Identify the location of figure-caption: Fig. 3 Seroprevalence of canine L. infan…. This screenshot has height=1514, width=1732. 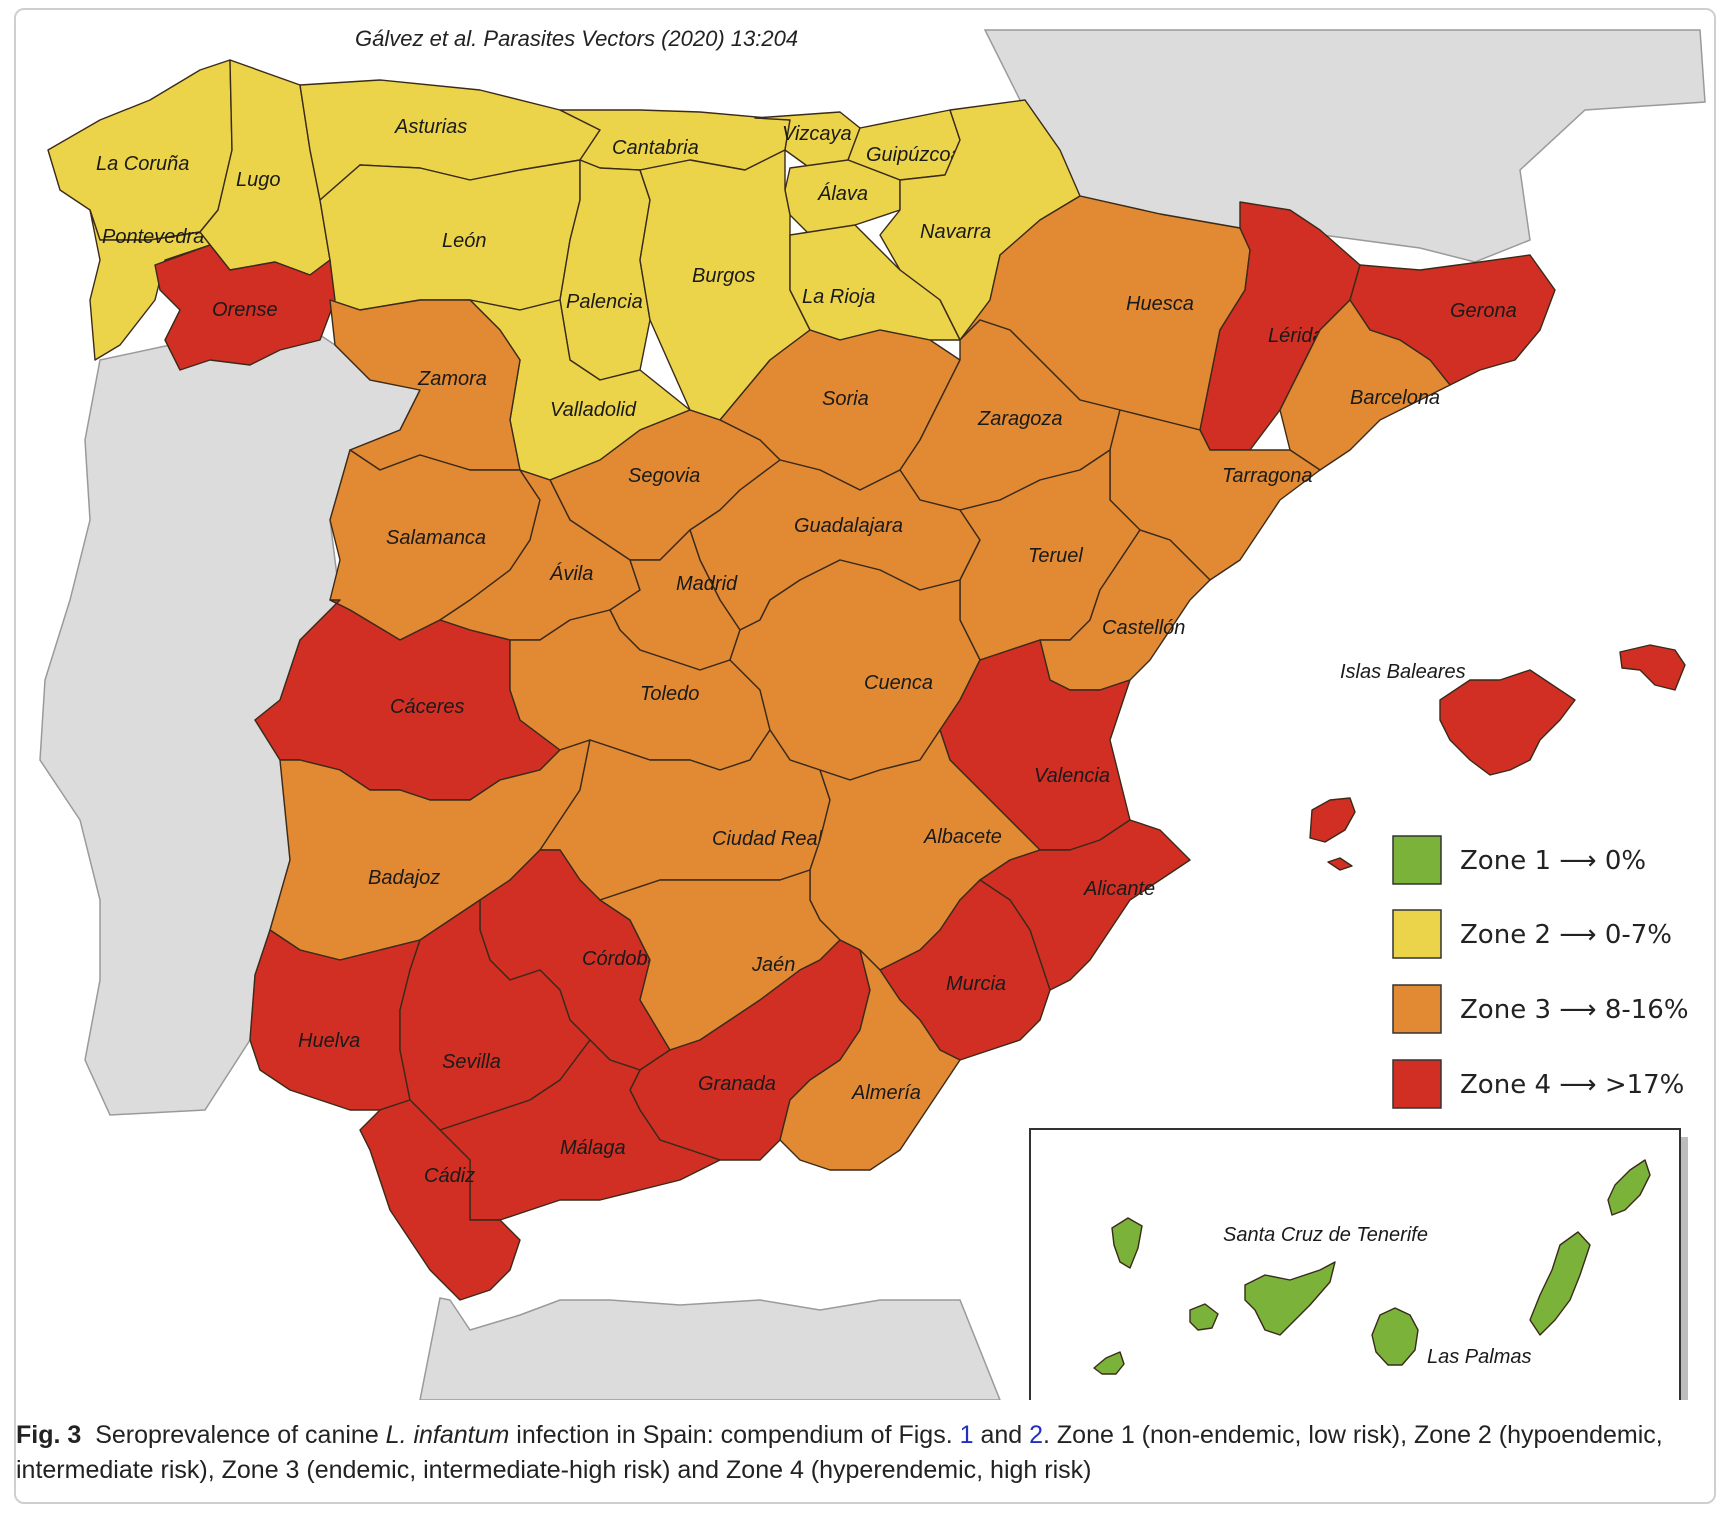
(861, 1453).